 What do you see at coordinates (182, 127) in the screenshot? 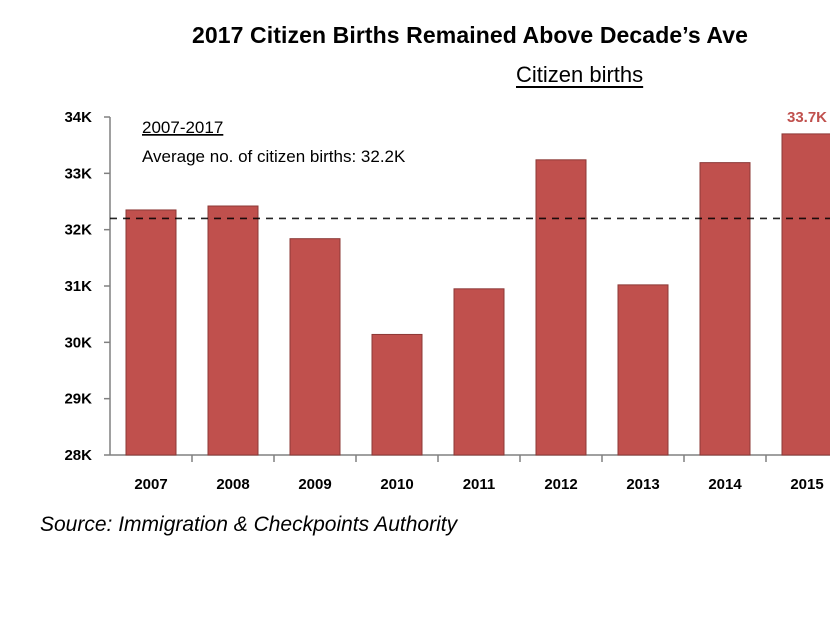
I see `annotation-period: 2007-2017` at bounding box center [182, 127].